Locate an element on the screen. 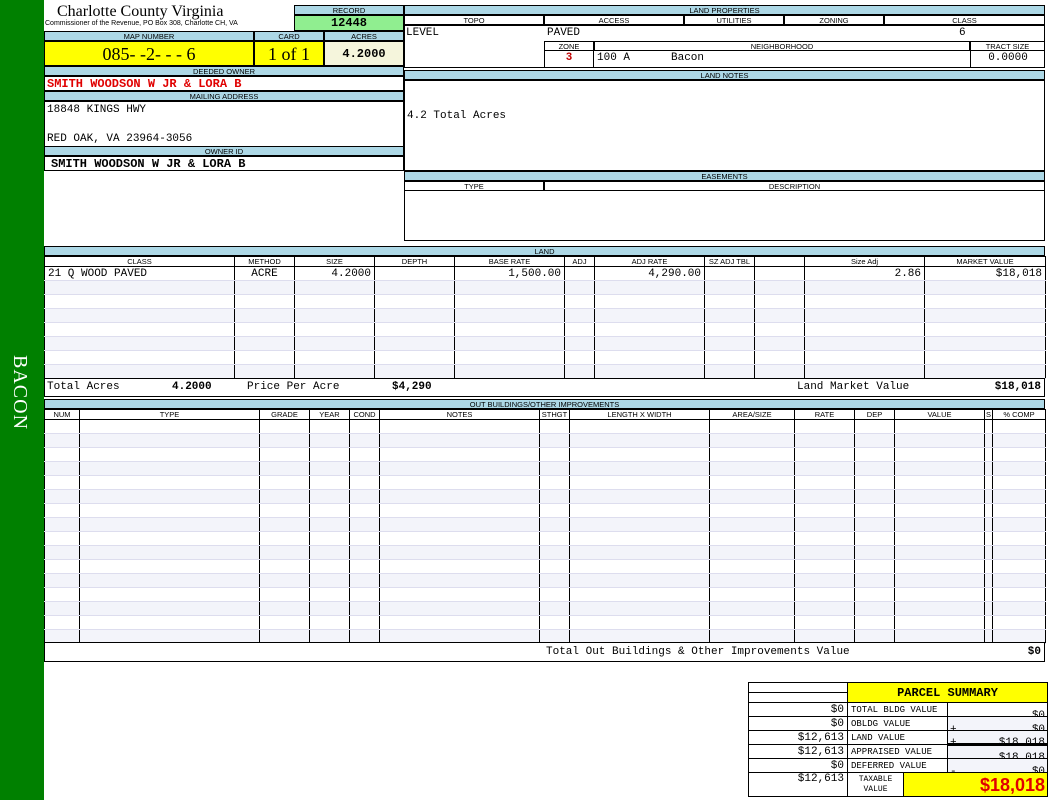 The width and height of the screenshot is (1050, 800). owner-id-label: OWNER ID is located at coordinates (224, 151).